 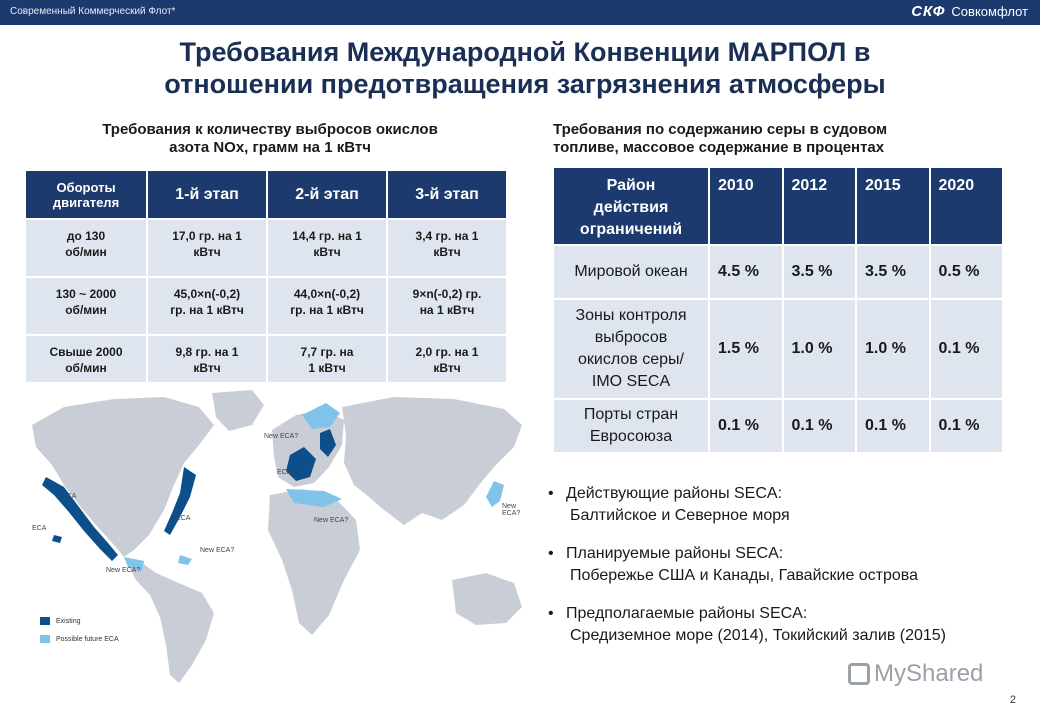 I want to click on bullet-heading: Действующие районы SECA:, so click(x=674, y=493).